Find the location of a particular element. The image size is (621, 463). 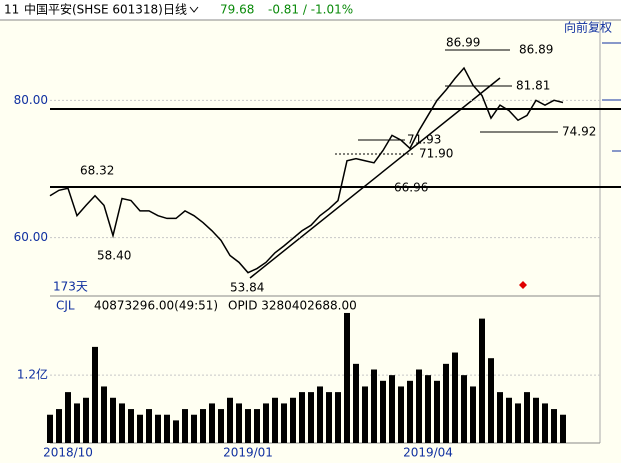

price: 79.68 is located at coordinates (237, 10).